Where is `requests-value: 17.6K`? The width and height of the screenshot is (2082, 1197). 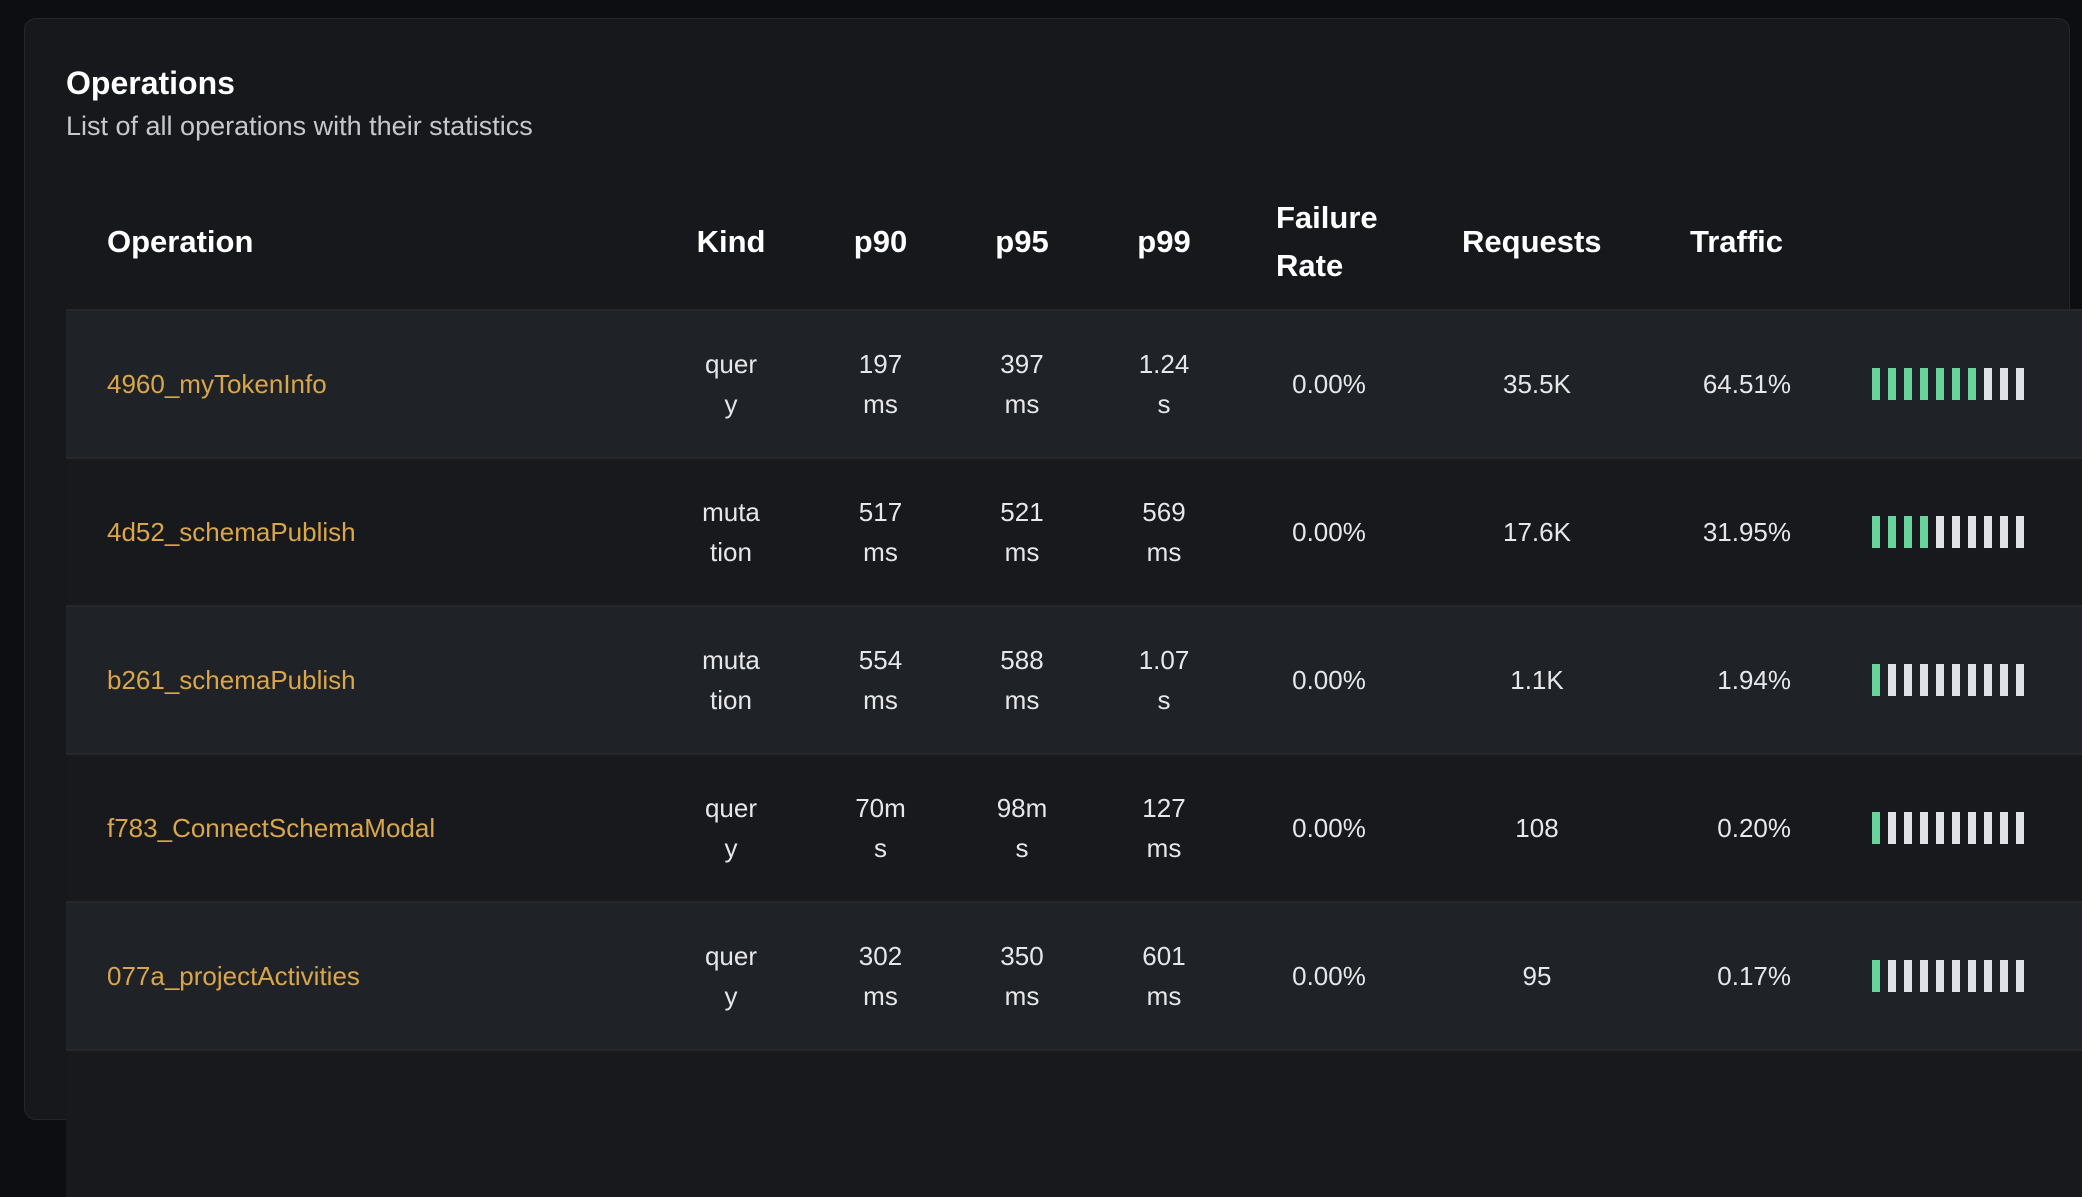
requests-value: 17.6K is located at coordinates (1537, 532).